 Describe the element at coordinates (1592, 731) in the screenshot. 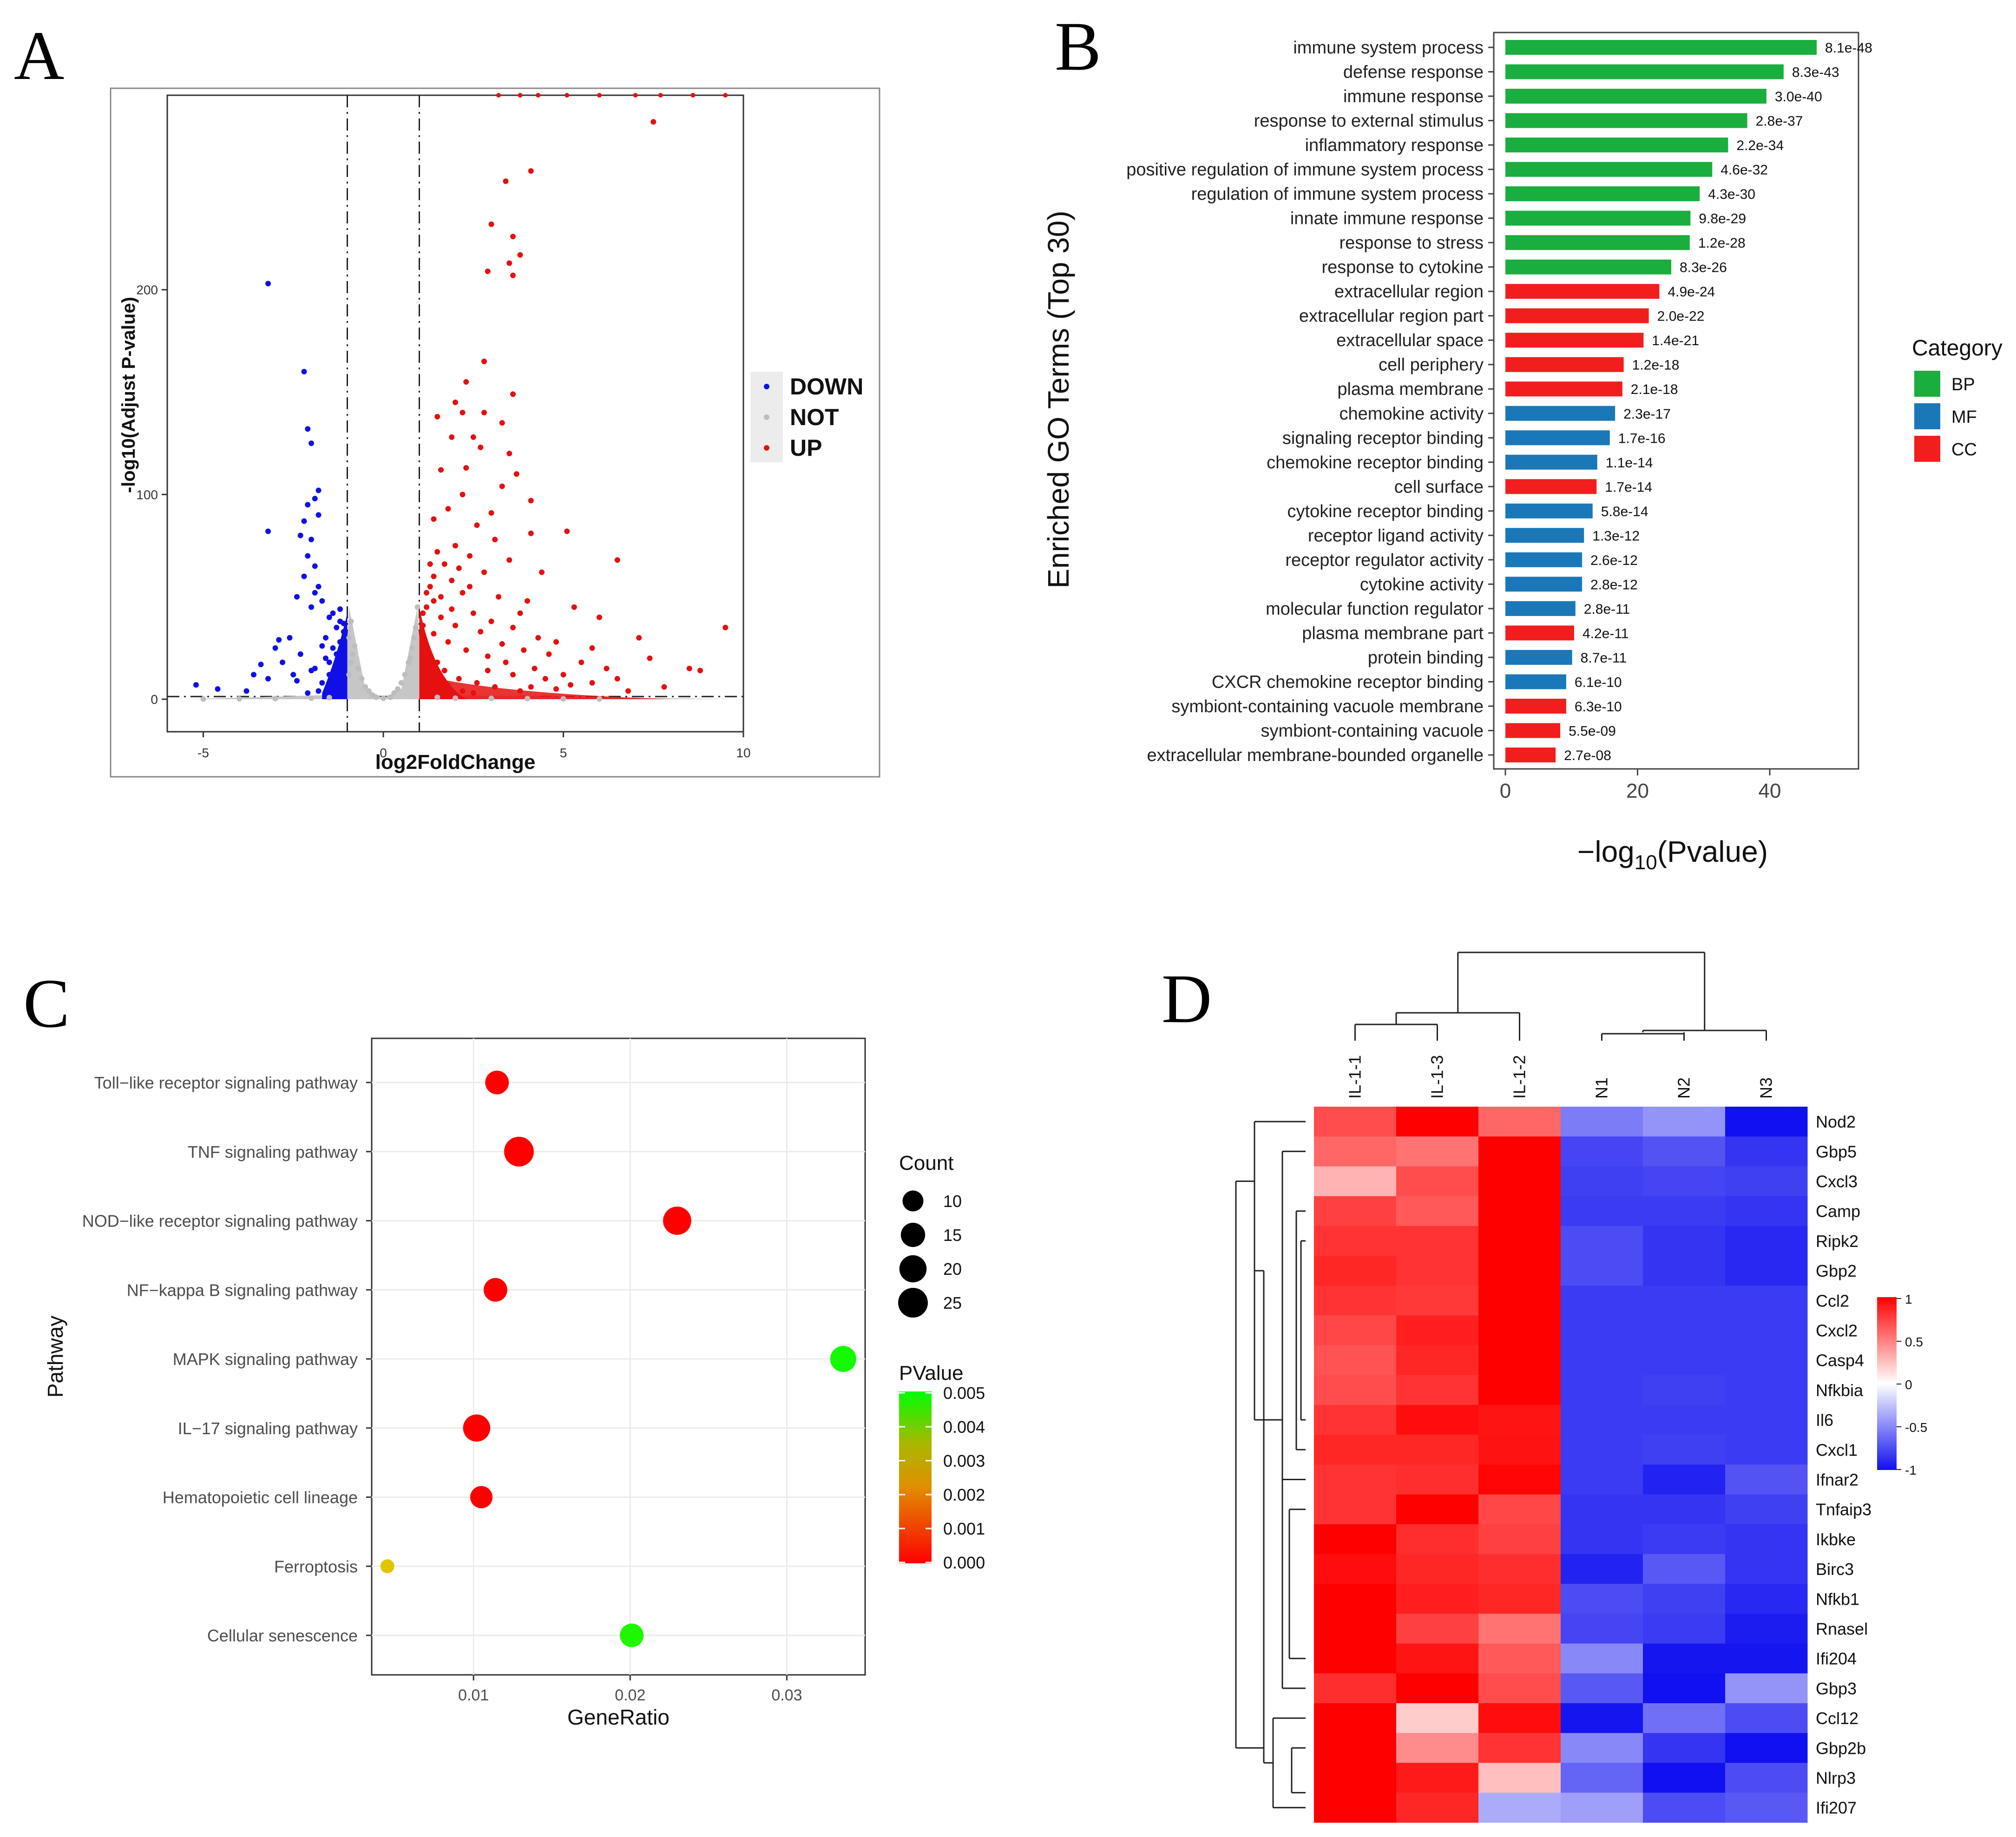

I see `go-bar-data-label: 5.5e-09` at that location.